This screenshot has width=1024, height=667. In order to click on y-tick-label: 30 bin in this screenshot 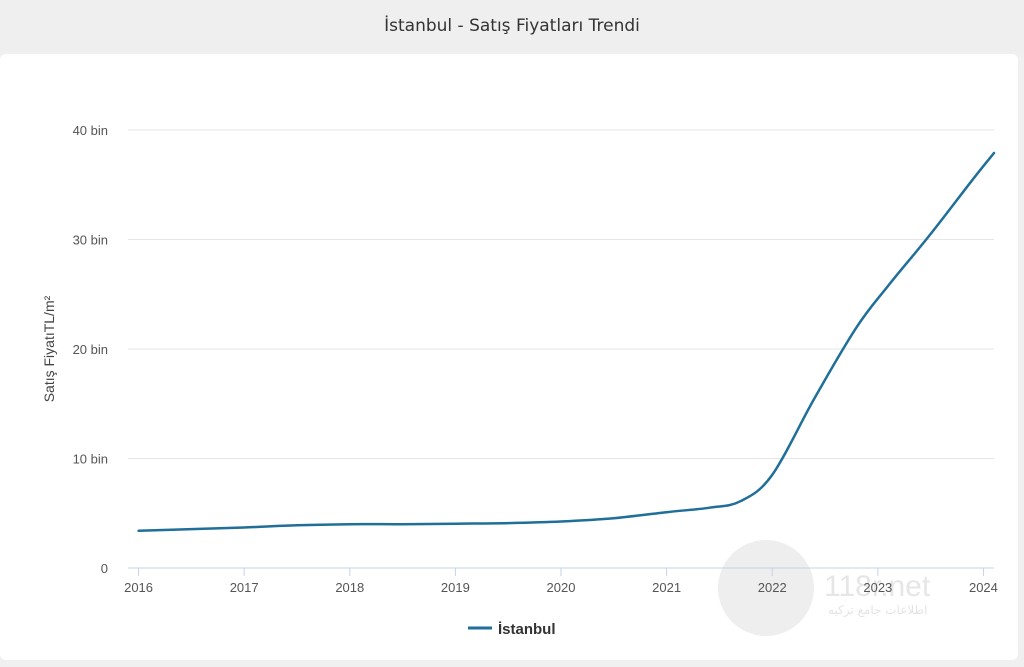, I will do `click(90, 240)`.